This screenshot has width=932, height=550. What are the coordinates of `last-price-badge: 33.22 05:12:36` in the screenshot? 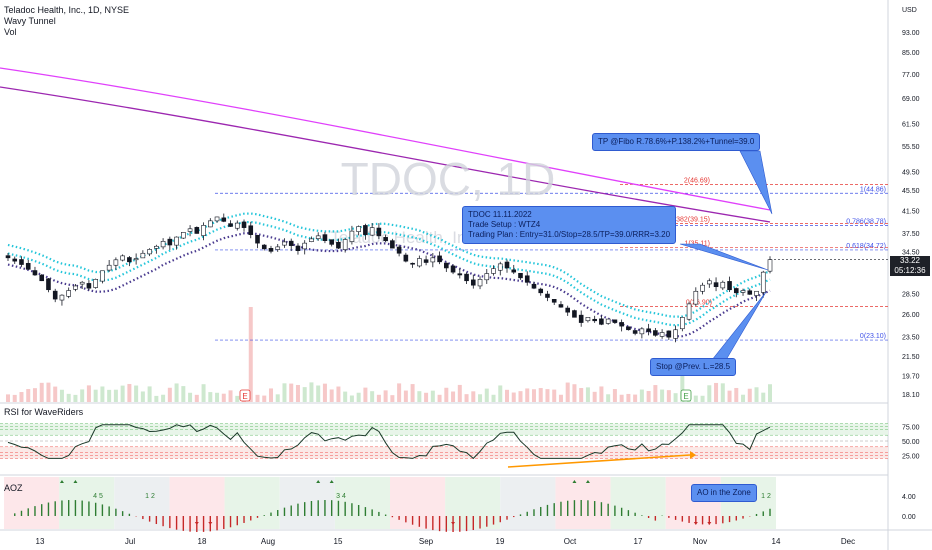 It's located at (910, 266).